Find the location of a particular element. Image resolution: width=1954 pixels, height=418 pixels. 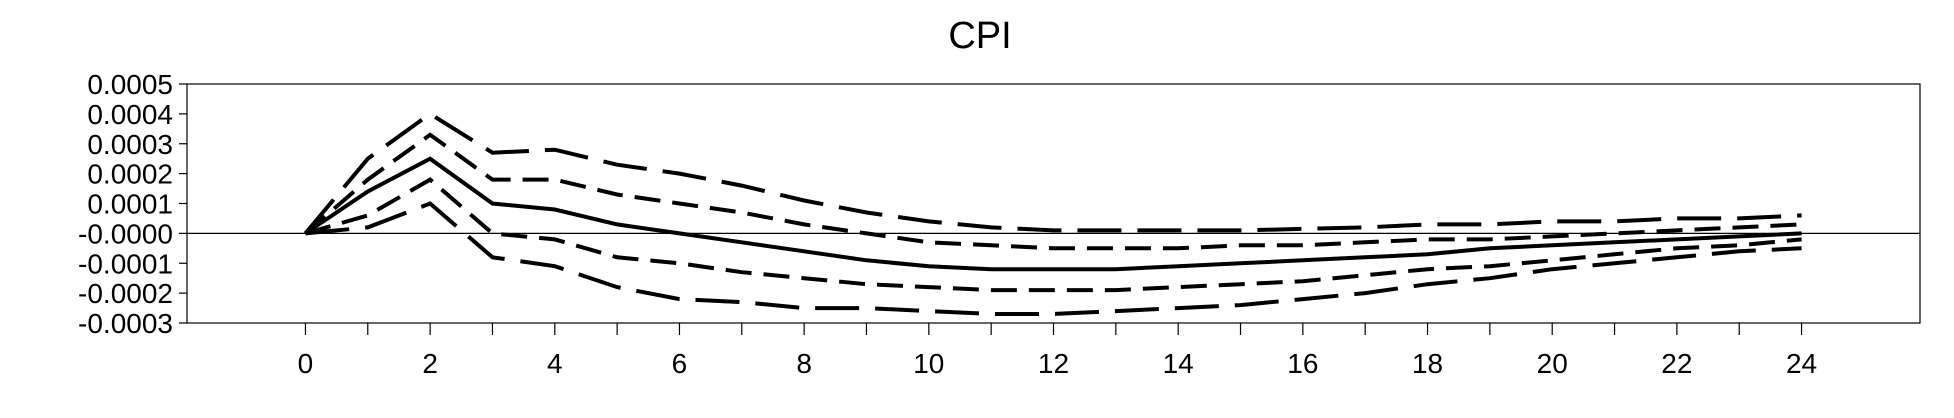

x-axis: 0 2 4 6 8 10 12 14 16 18 20 22 24 is located at coordinates (1057, 351).